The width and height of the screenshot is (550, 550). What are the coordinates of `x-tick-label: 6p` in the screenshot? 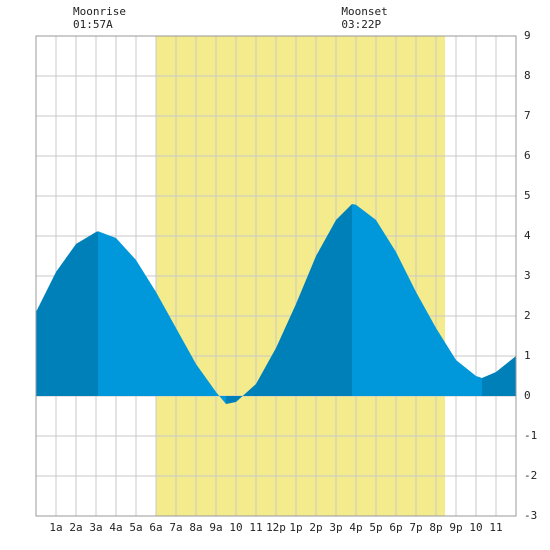 It's located at (395, 527).